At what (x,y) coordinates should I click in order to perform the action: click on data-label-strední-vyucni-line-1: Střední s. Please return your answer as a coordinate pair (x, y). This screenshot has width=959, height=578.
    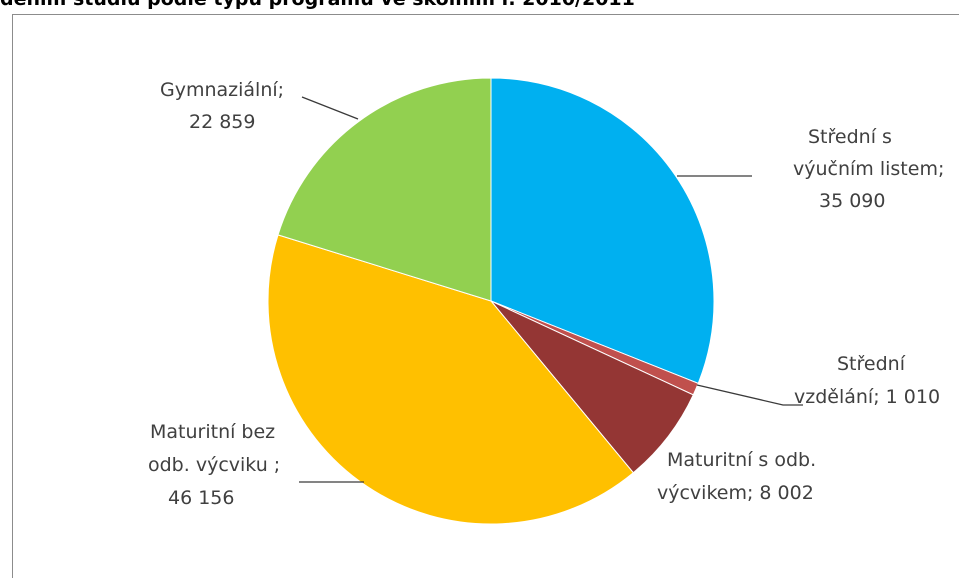
    Looking at the image, I should click on (850, 137).